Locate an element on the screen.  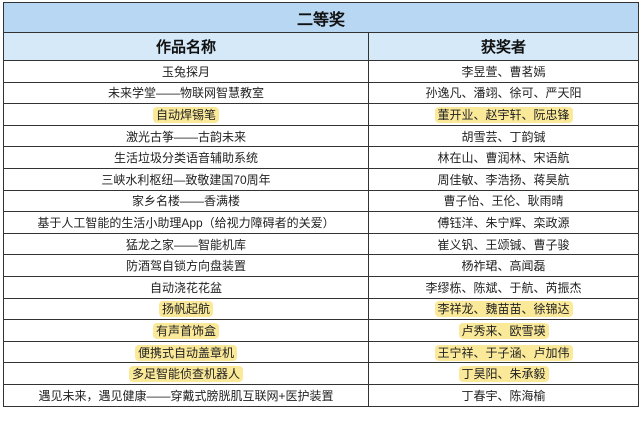
winners-text: 胡雪芸、丁韵铖 is located at coordinates (503, 136).